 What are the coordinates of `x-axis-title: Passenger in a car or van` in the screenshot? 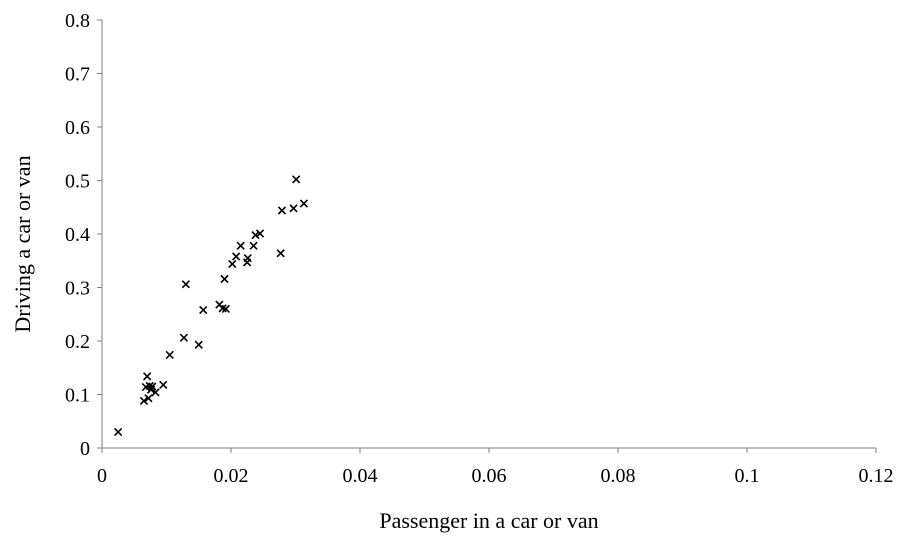 It's located at (488, 520).